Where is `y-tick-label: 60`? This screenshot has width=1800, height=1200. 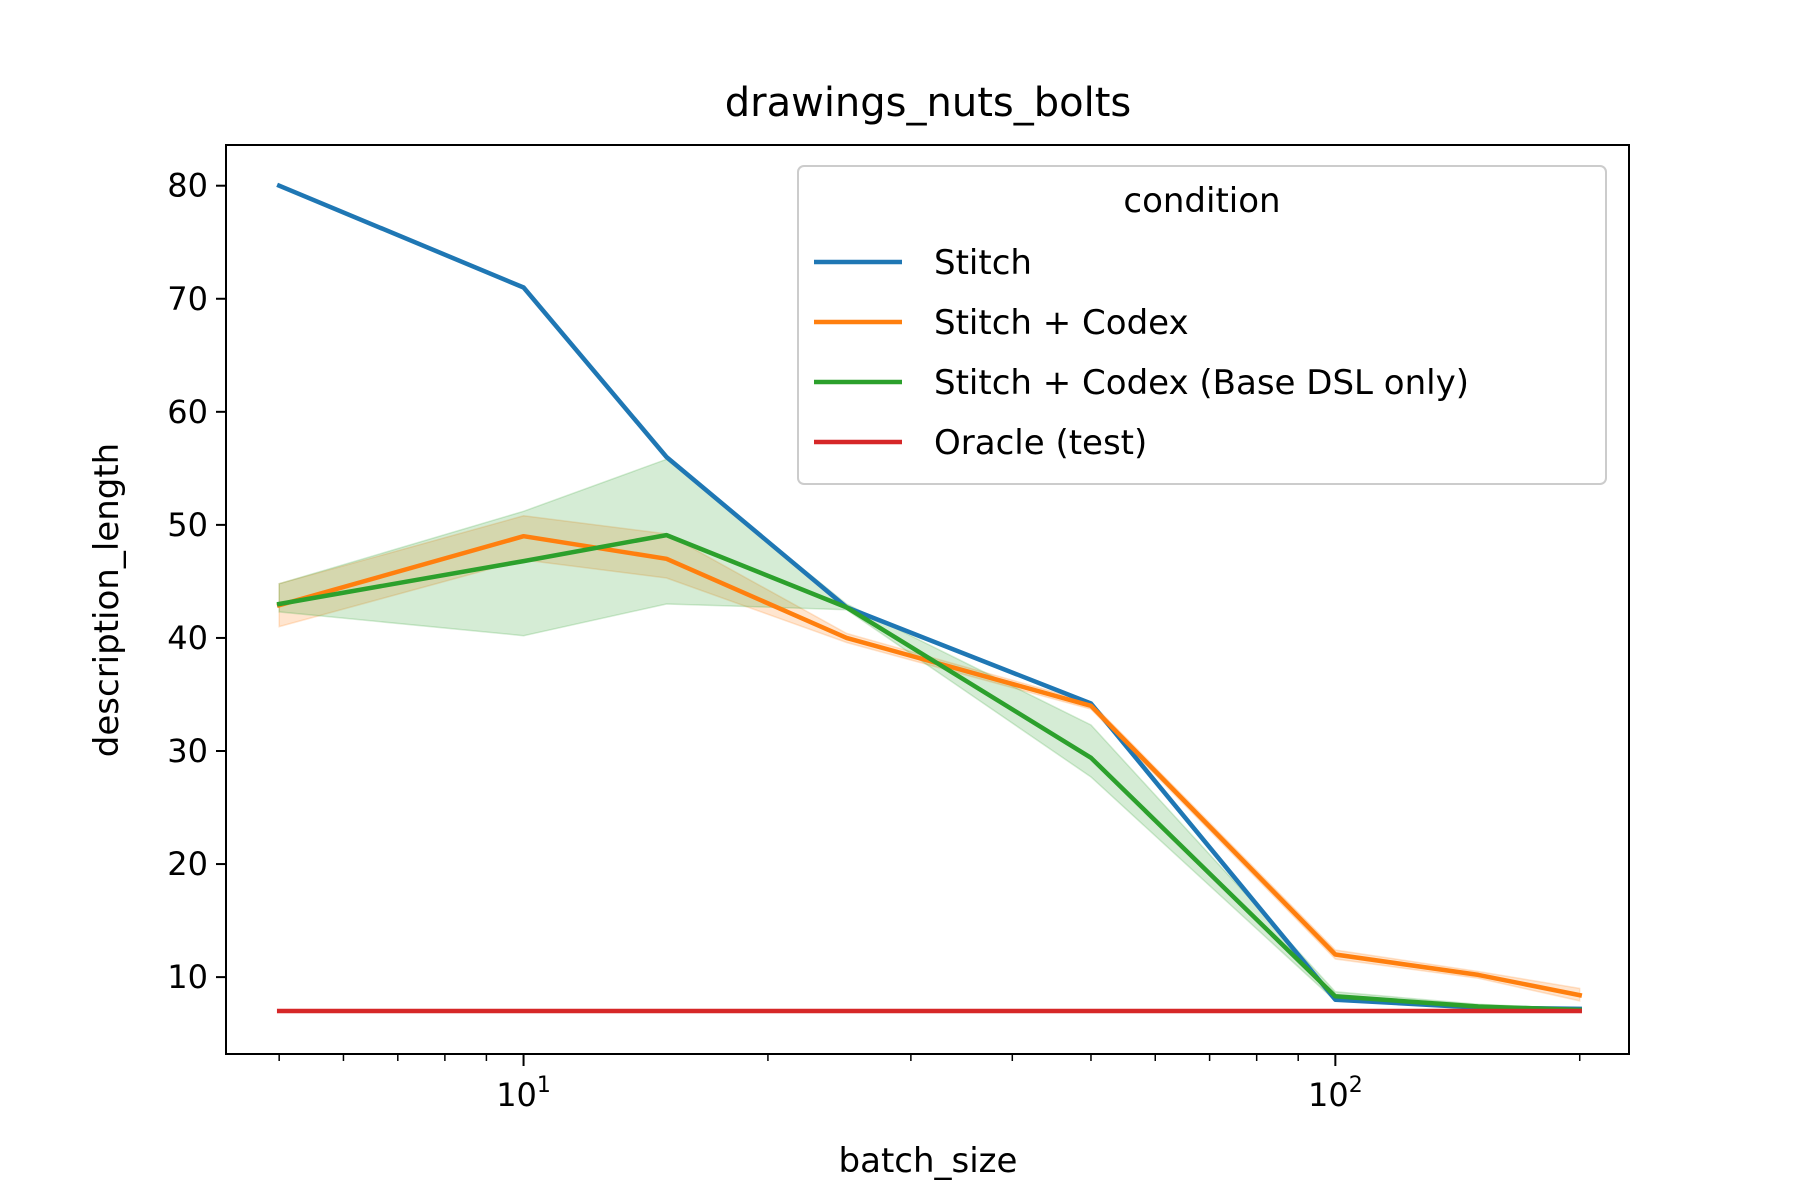
y-tick-label: 60 is located at coordinates (187, 412).